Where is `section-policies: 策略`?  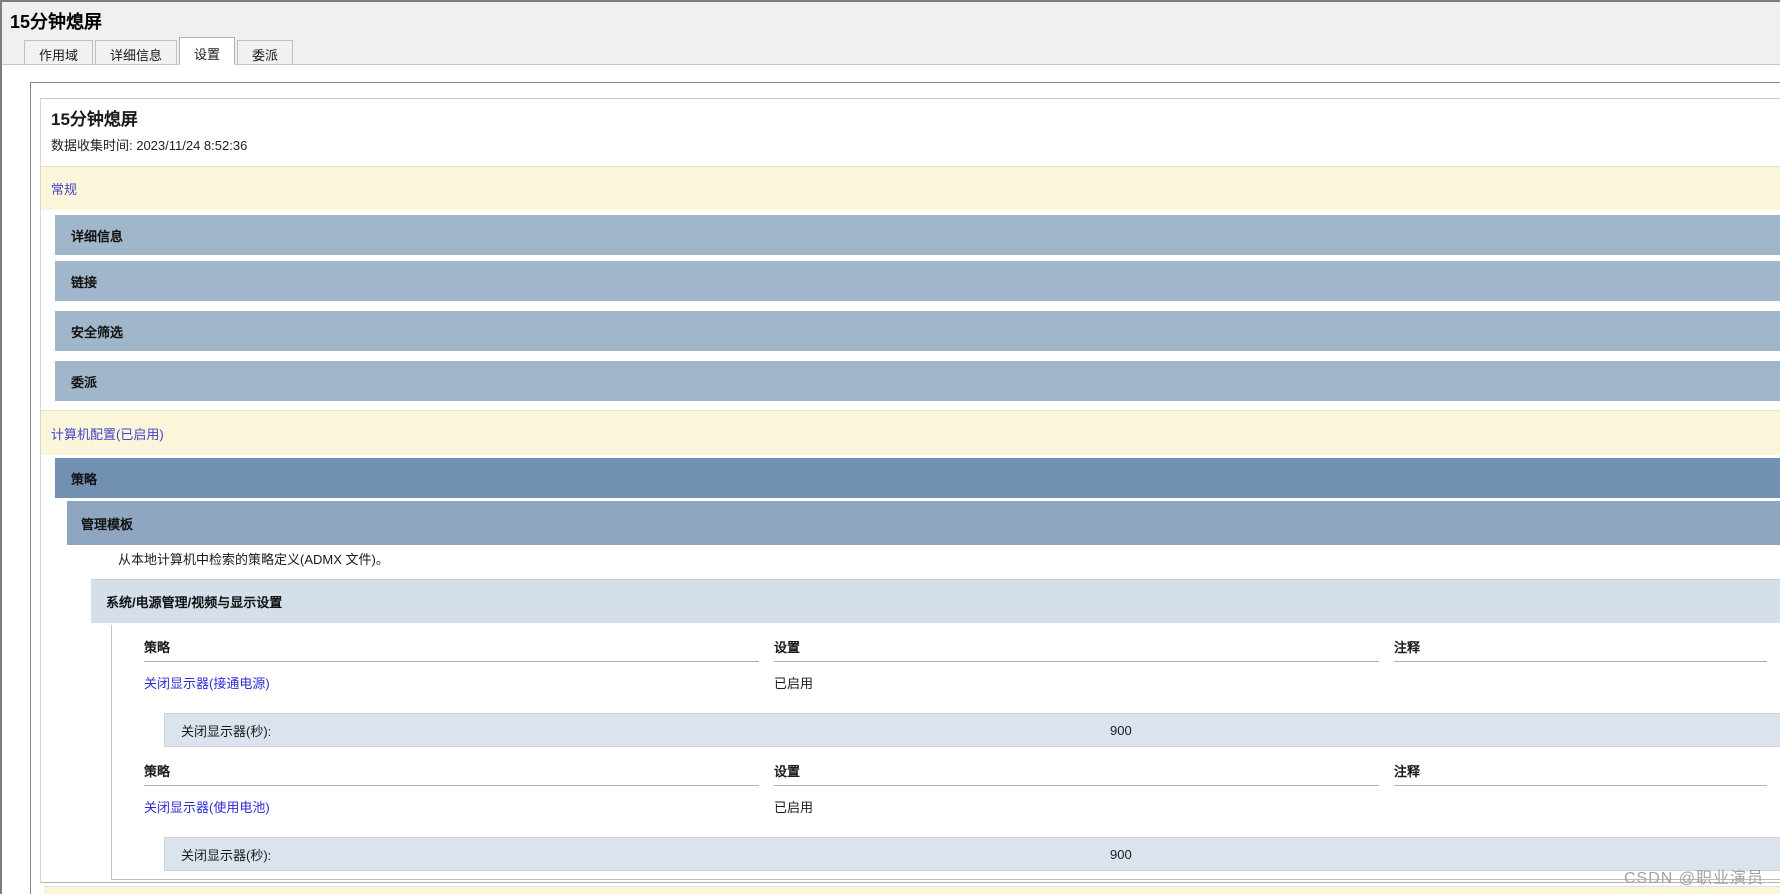
section-policies: 策略 is located at coordinates (917, 478).